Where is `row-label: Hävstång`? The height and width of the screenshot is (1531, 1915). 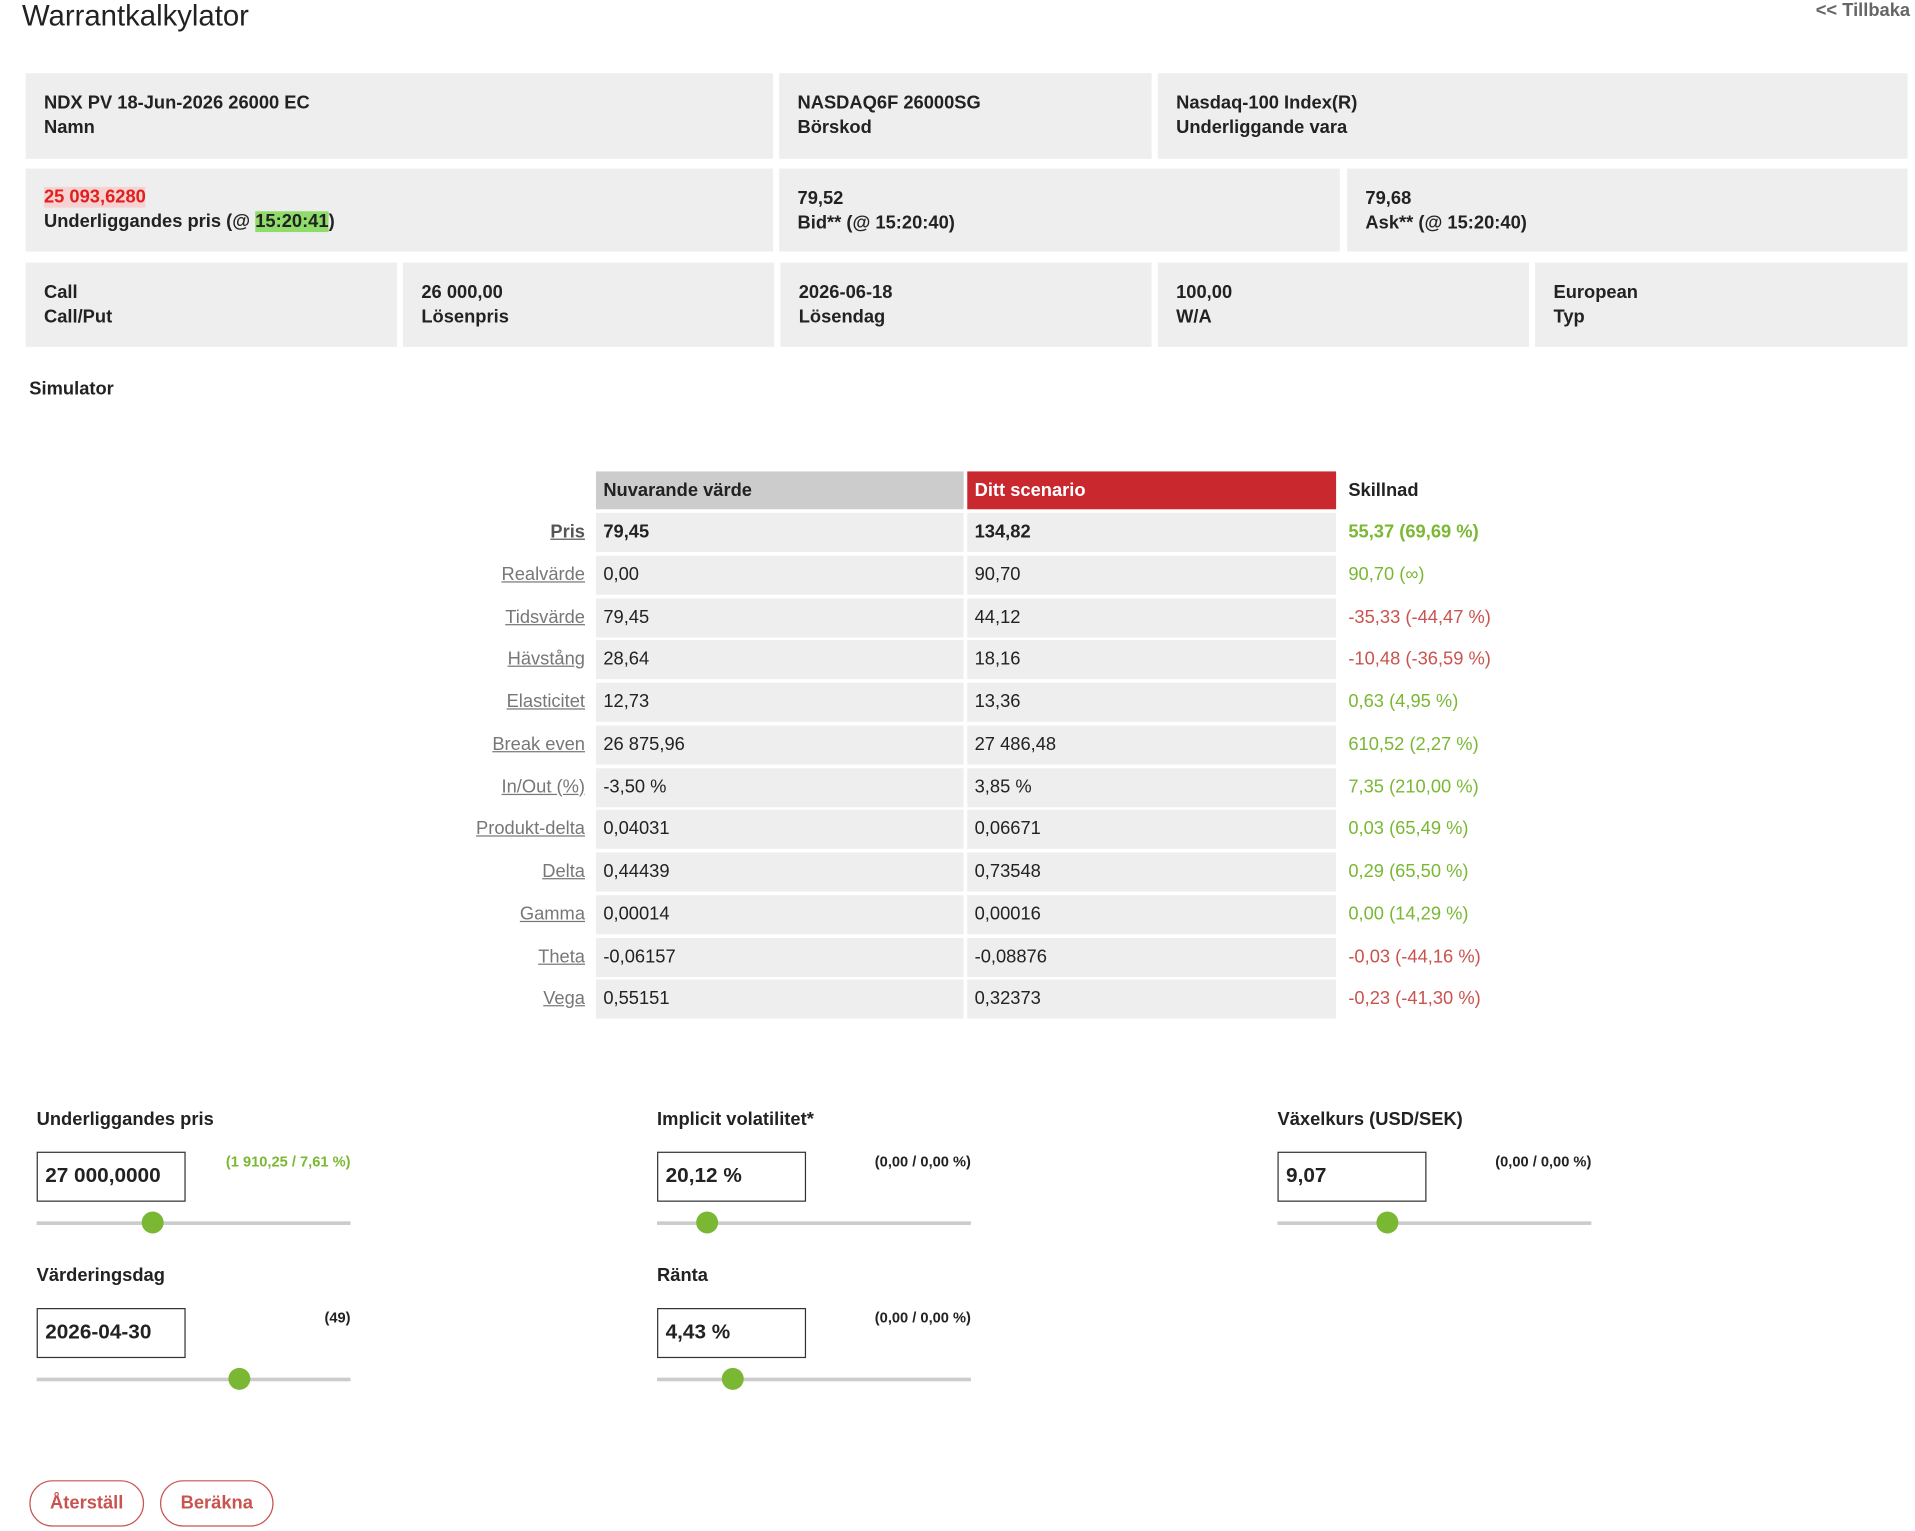 row-label: Hävstång is located at coordinates (546, 659).